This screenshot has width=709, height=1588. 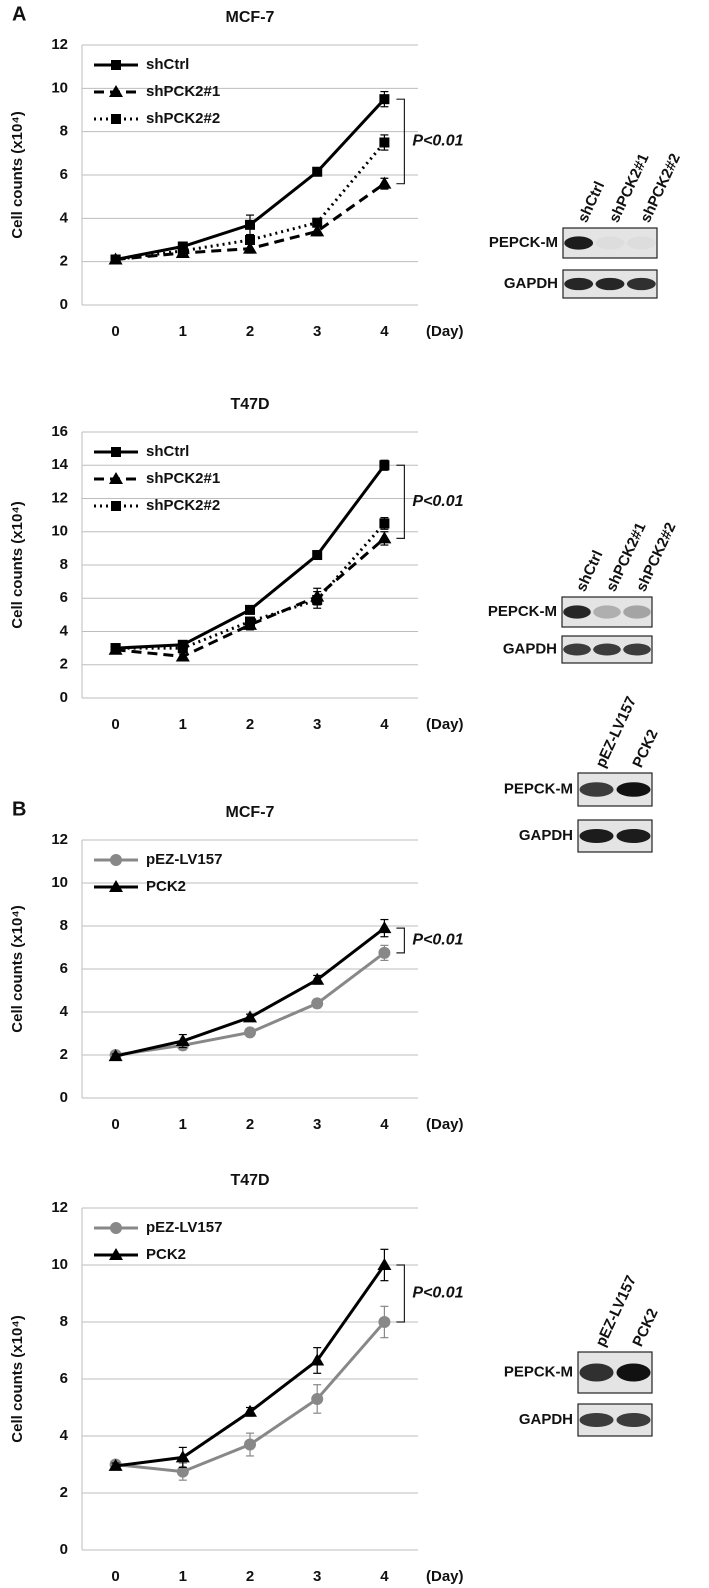 What do you see at coordinates (249, 404) in the screenshot?
I see `chart-title: T47D` at bounding box center [249, 404].